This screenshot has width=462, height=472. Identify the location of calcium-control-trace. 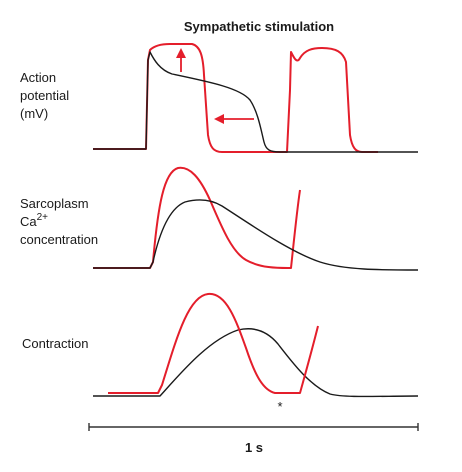
(256, 235).